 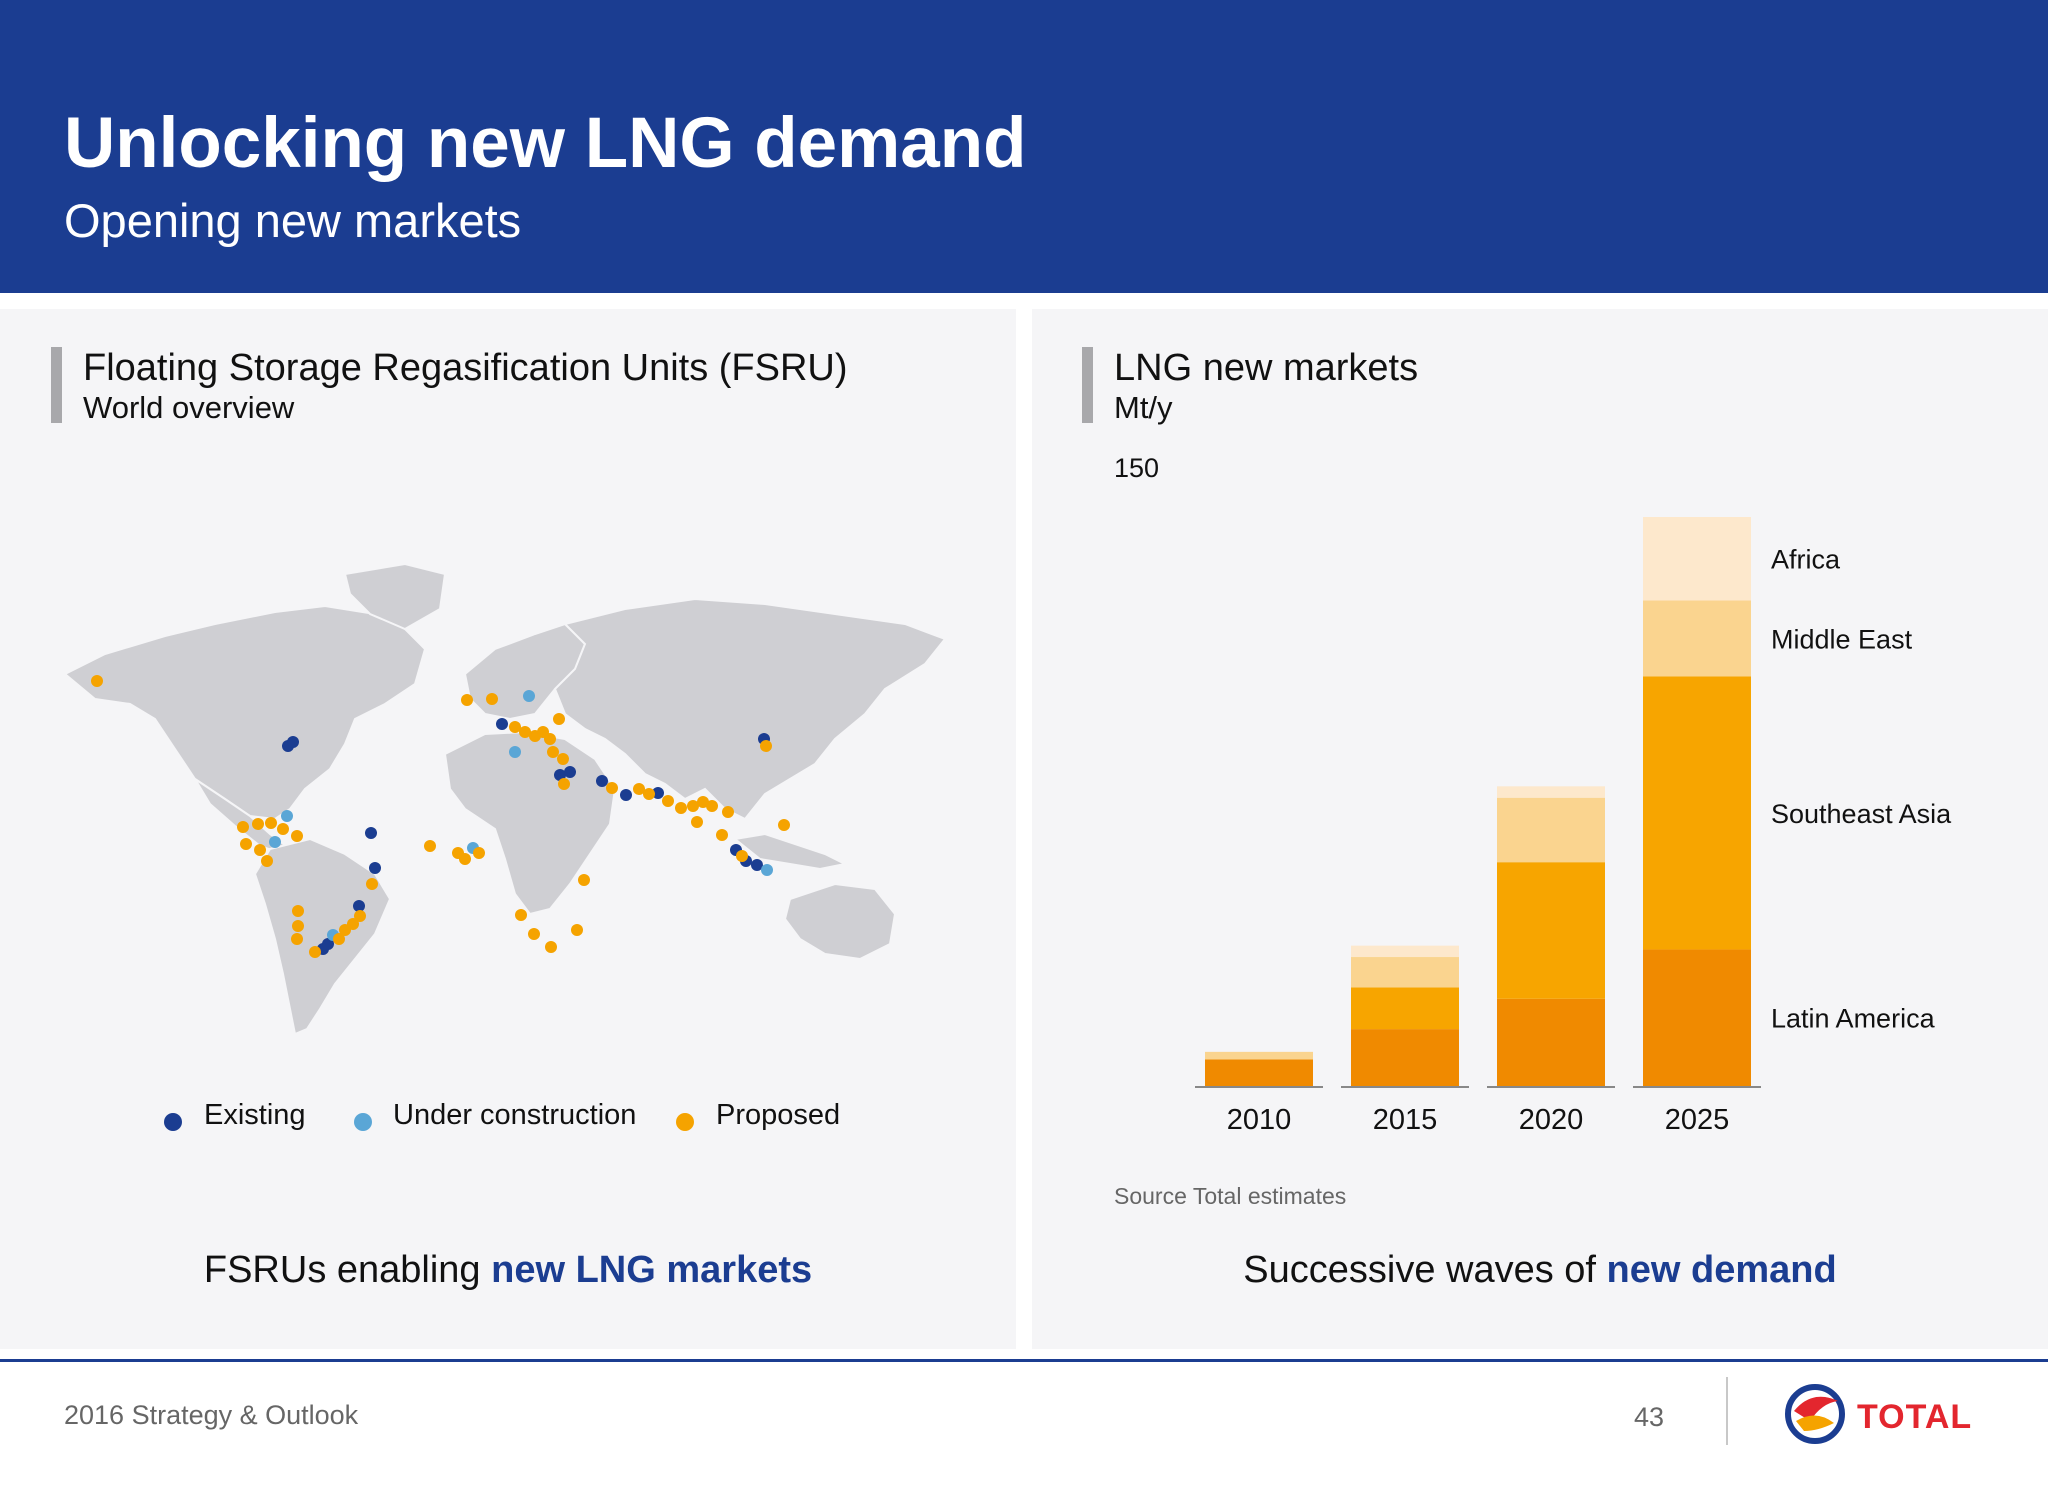 I want to click on series-label-middle-east: Middle East, so click(x=1842, y=639).